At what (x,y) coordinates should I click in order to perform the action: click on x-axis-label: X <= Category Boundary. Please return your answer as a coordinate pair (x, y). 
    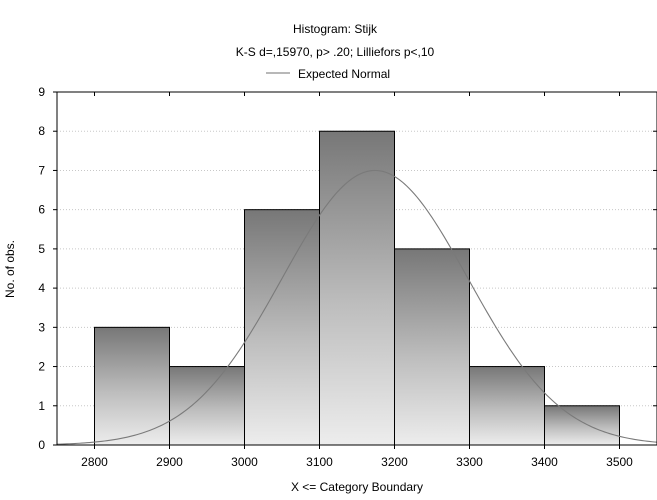
    Looking at the image, I should click on (357, 487).